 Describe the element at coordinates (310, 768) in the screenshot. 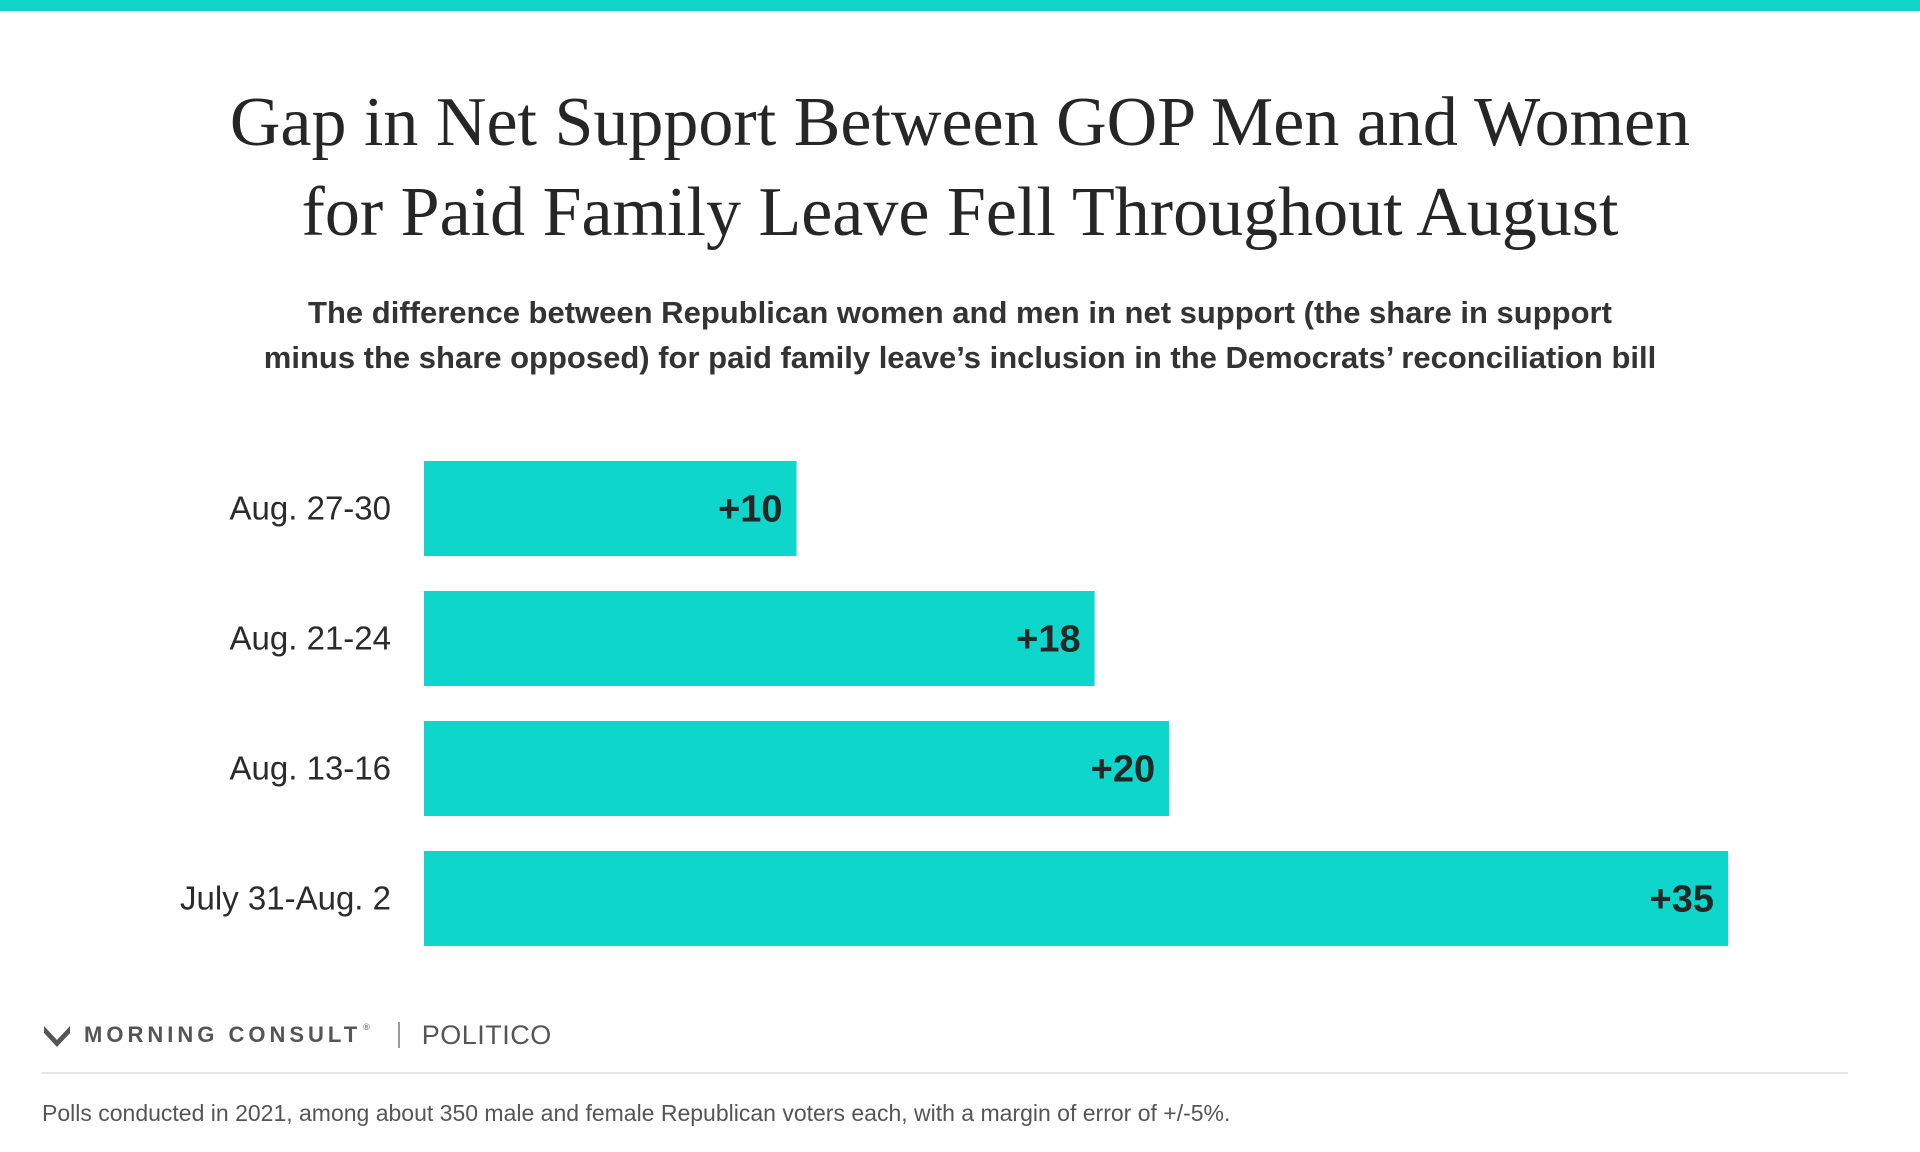

I see `category-label-3: Aug. 13-16` at that location.